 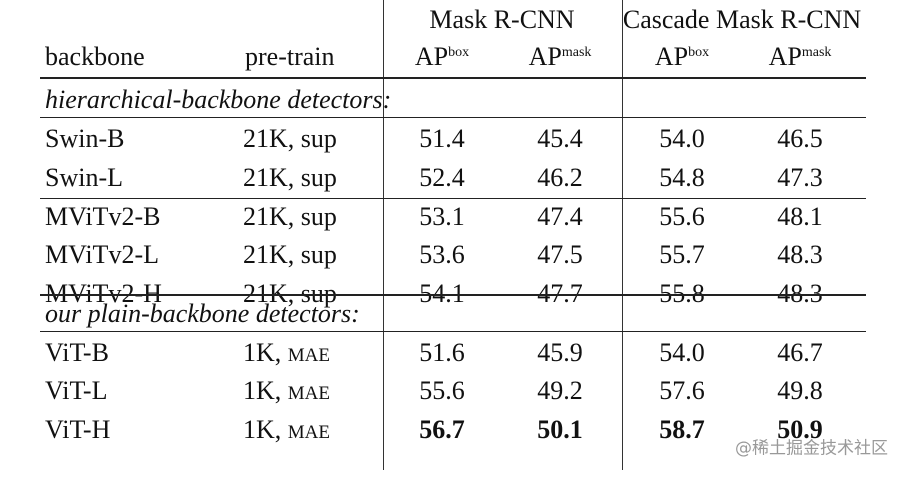 I want to click on value: 58.7, so click(x=682, y=429).